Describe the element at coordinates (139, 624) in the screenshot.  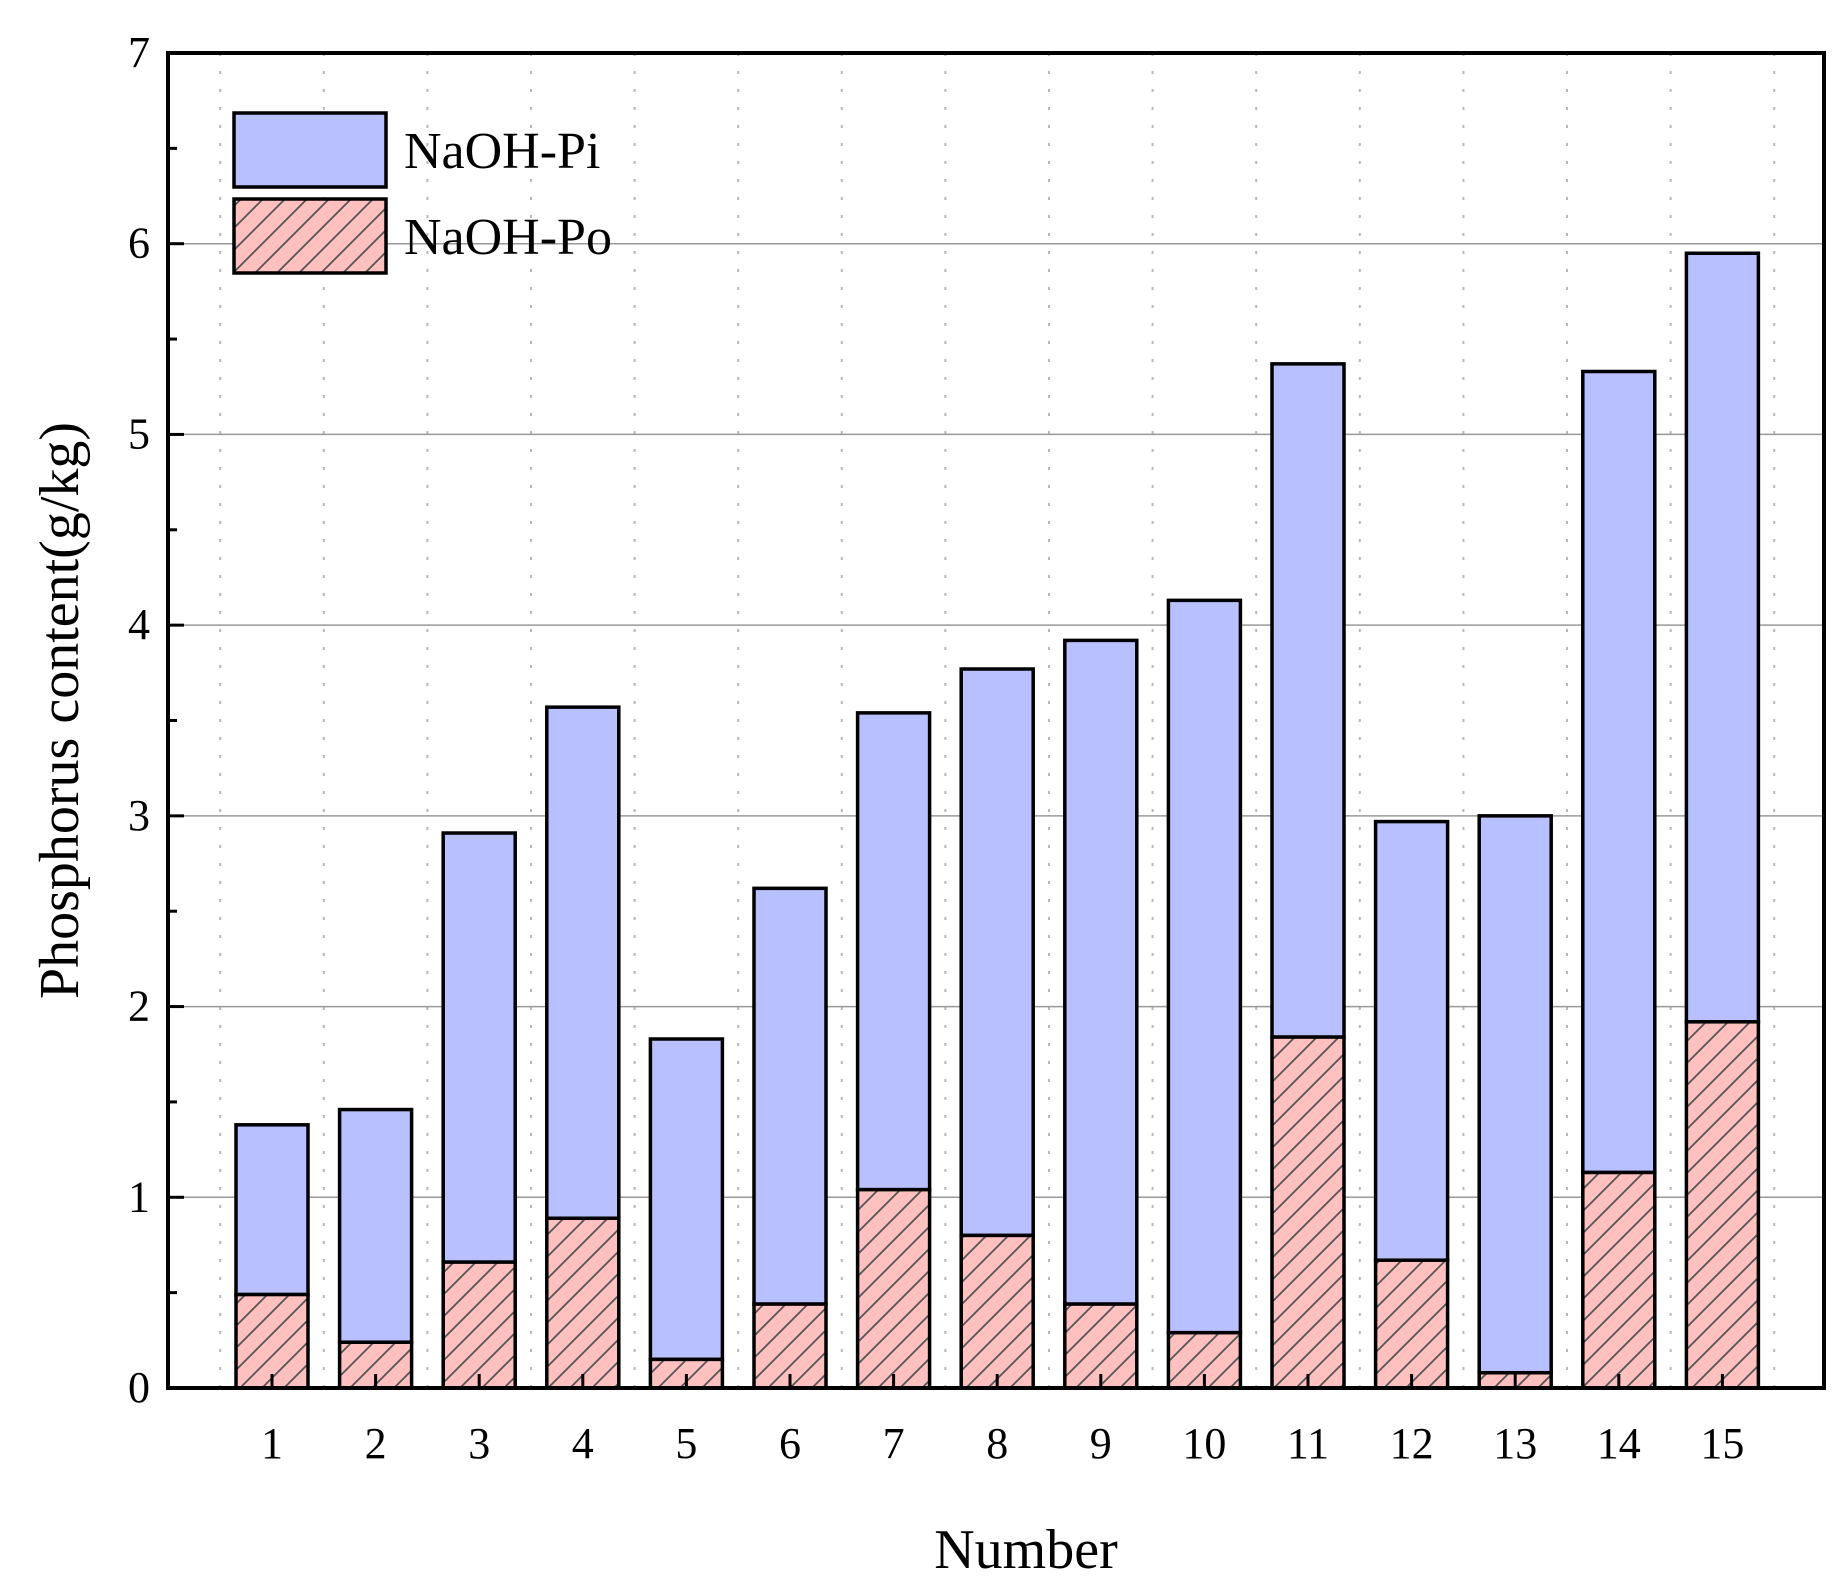
I see `y-tick-label: 4` at that location.